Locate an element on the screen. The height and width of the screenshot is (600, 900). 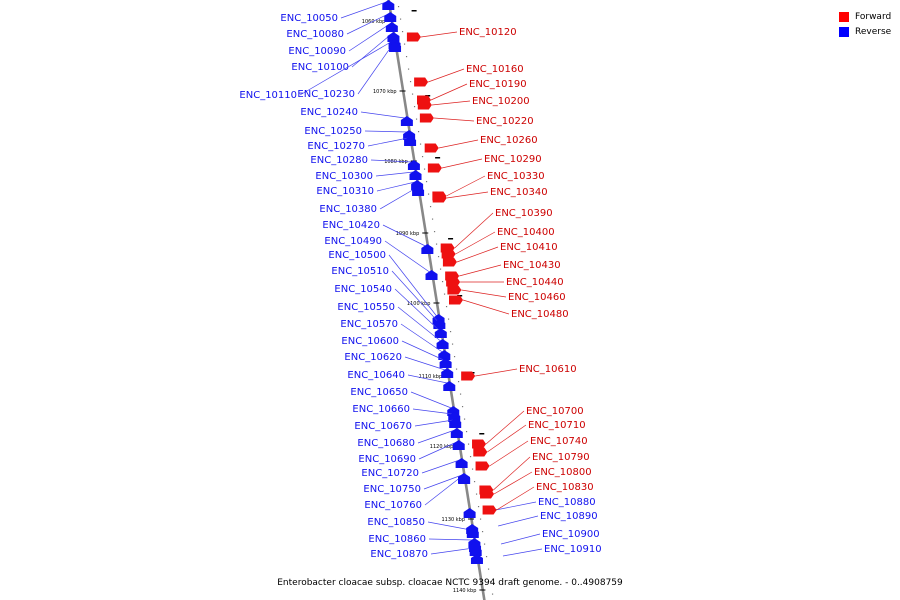
reverse-gene-label: ENC_10890 is located at coordinates (569, 516).